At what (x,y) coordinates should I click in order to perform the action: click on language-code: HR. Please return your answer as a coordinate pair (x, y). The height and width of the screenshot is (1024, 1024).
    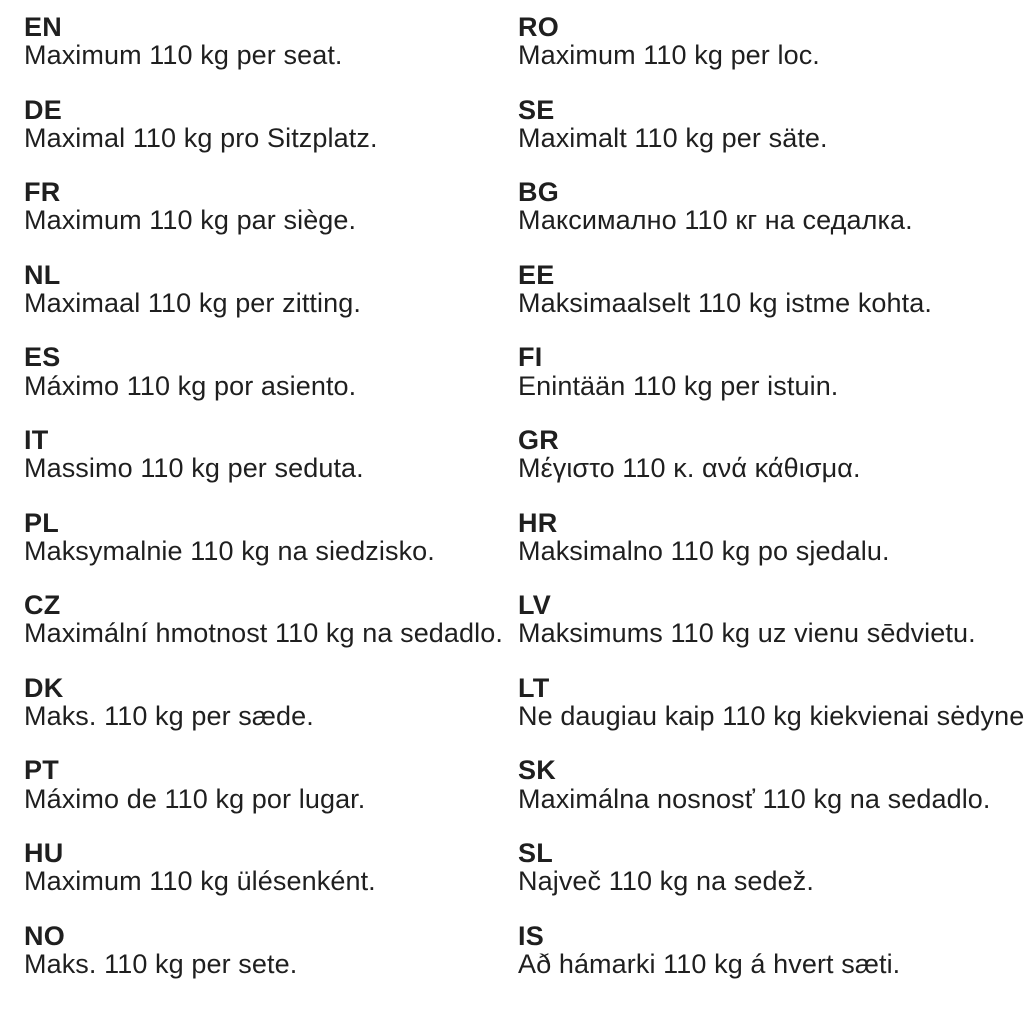
    Looking at the image, I should click on (538, 522).